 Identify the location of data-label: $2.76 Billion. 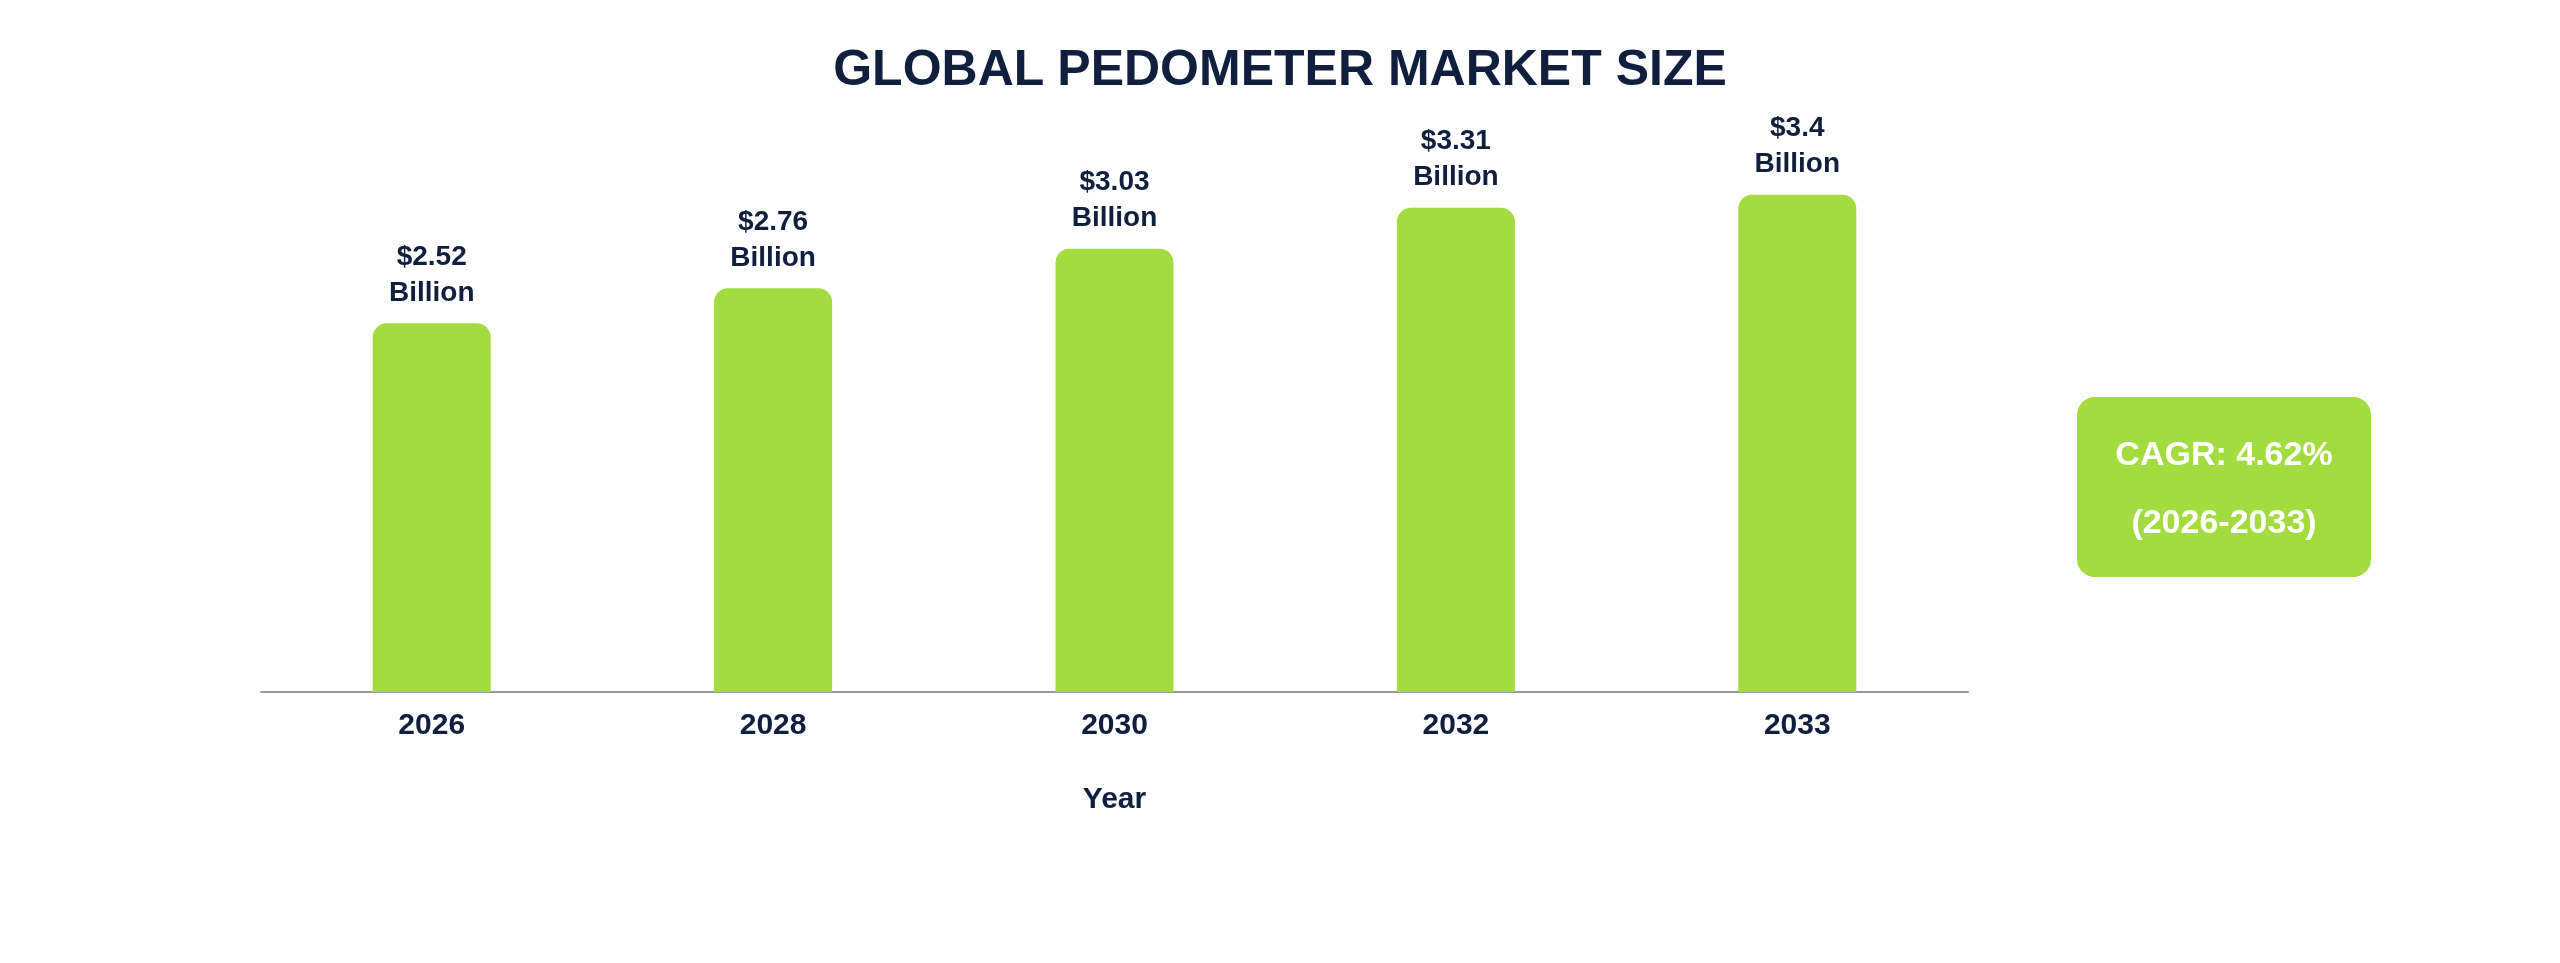
(773, 238).